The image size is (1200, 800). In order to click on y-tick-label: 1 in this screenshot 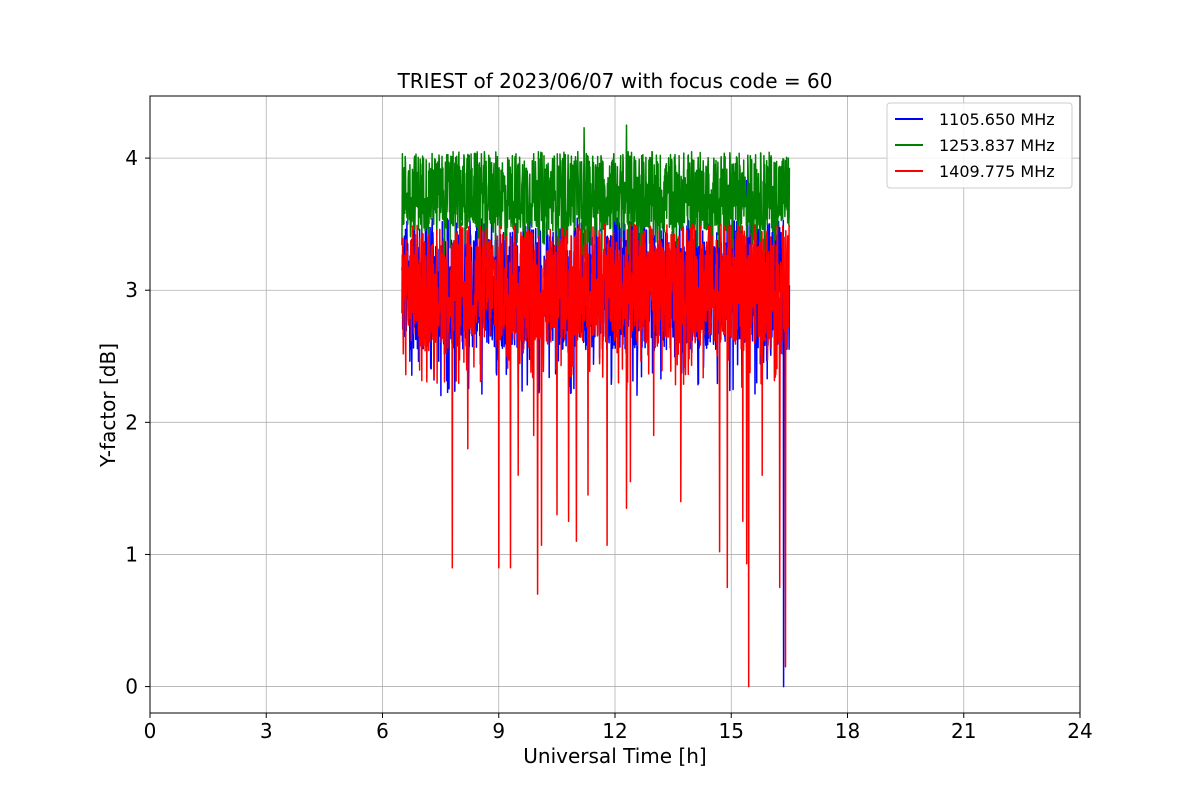, I will do `click(131, 554)`.